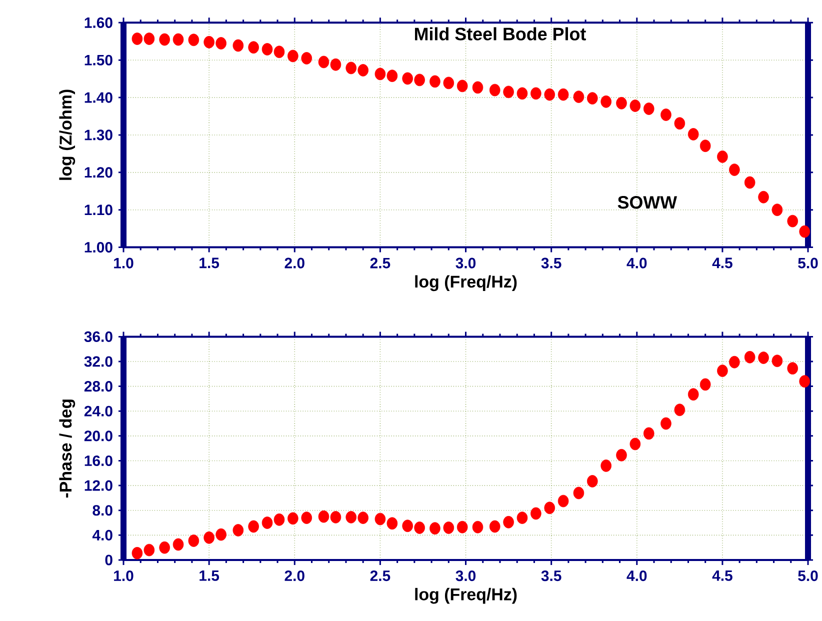 This screenshot has height=621, width=822. Describe the element at coordinates (98, 97) in the screenshot. I see `y-tick-label: 1.40` at that location.